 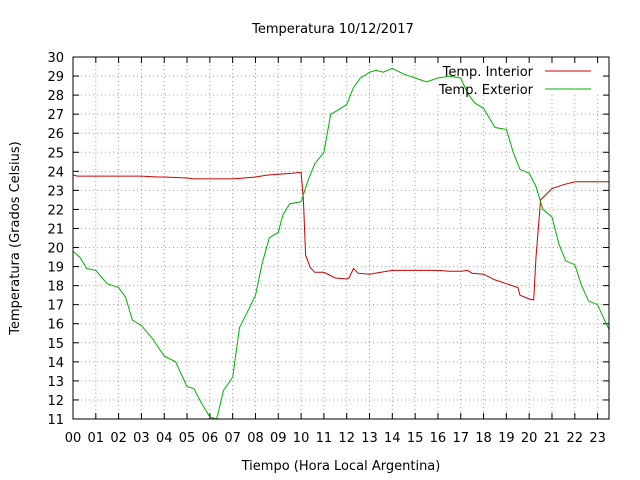 I want to click on y-tick-label: 15, so click(x=55, y=344).